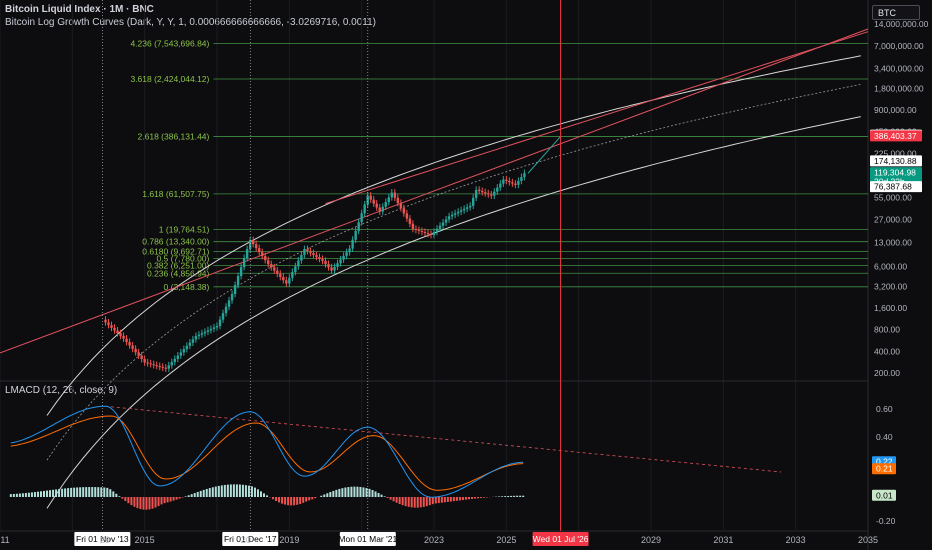 This screenshot has width=932, height=550. Describe the element at coordinates (169, 79) in the screenshot. I see `fib-level-label: 3.618 (2,424,044.12)` at that location.